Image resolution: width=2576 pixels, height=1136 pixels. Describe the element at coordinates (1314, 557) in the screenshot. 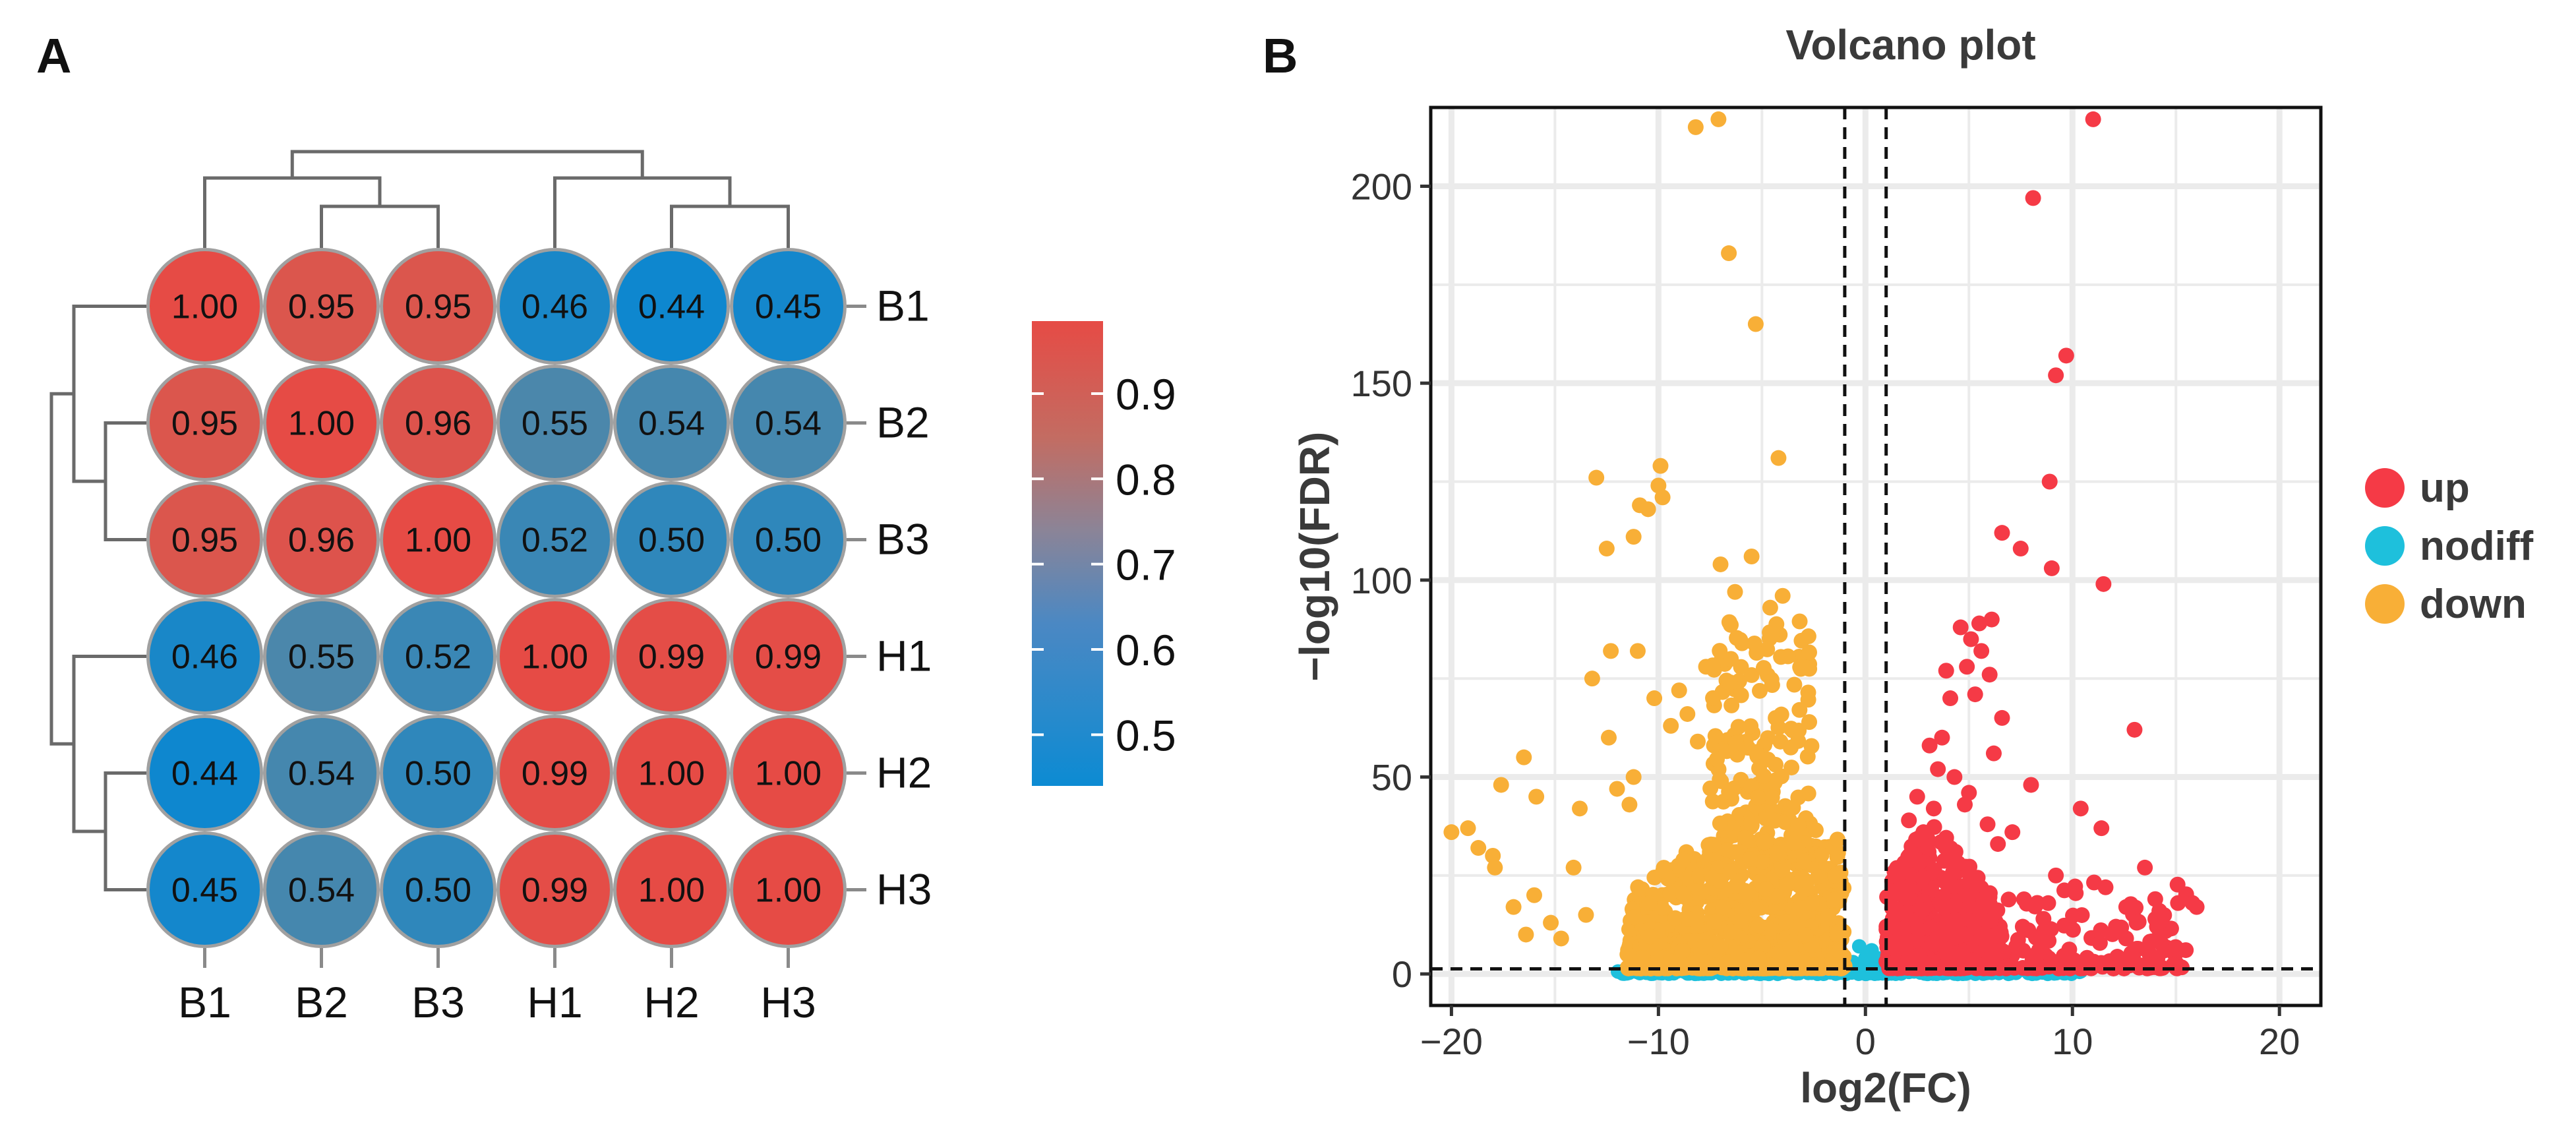

I see `y-axis-label: −log10(FDR)` at that location.